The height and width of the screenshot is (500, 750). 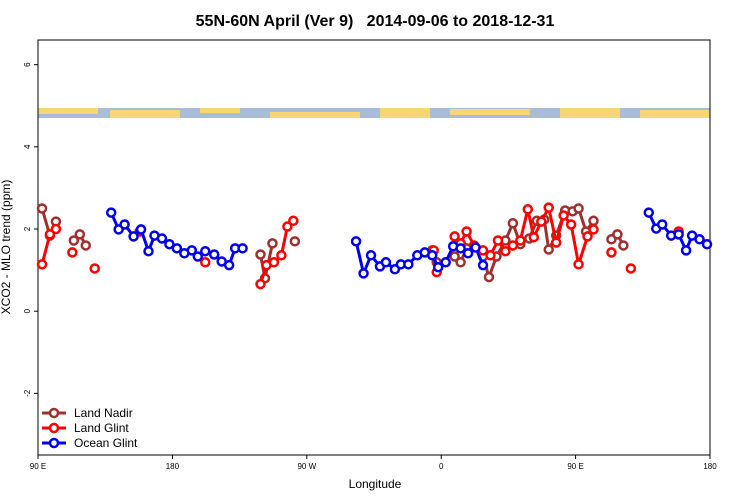 I want to click on map-strip, so click(x=374, y=113).